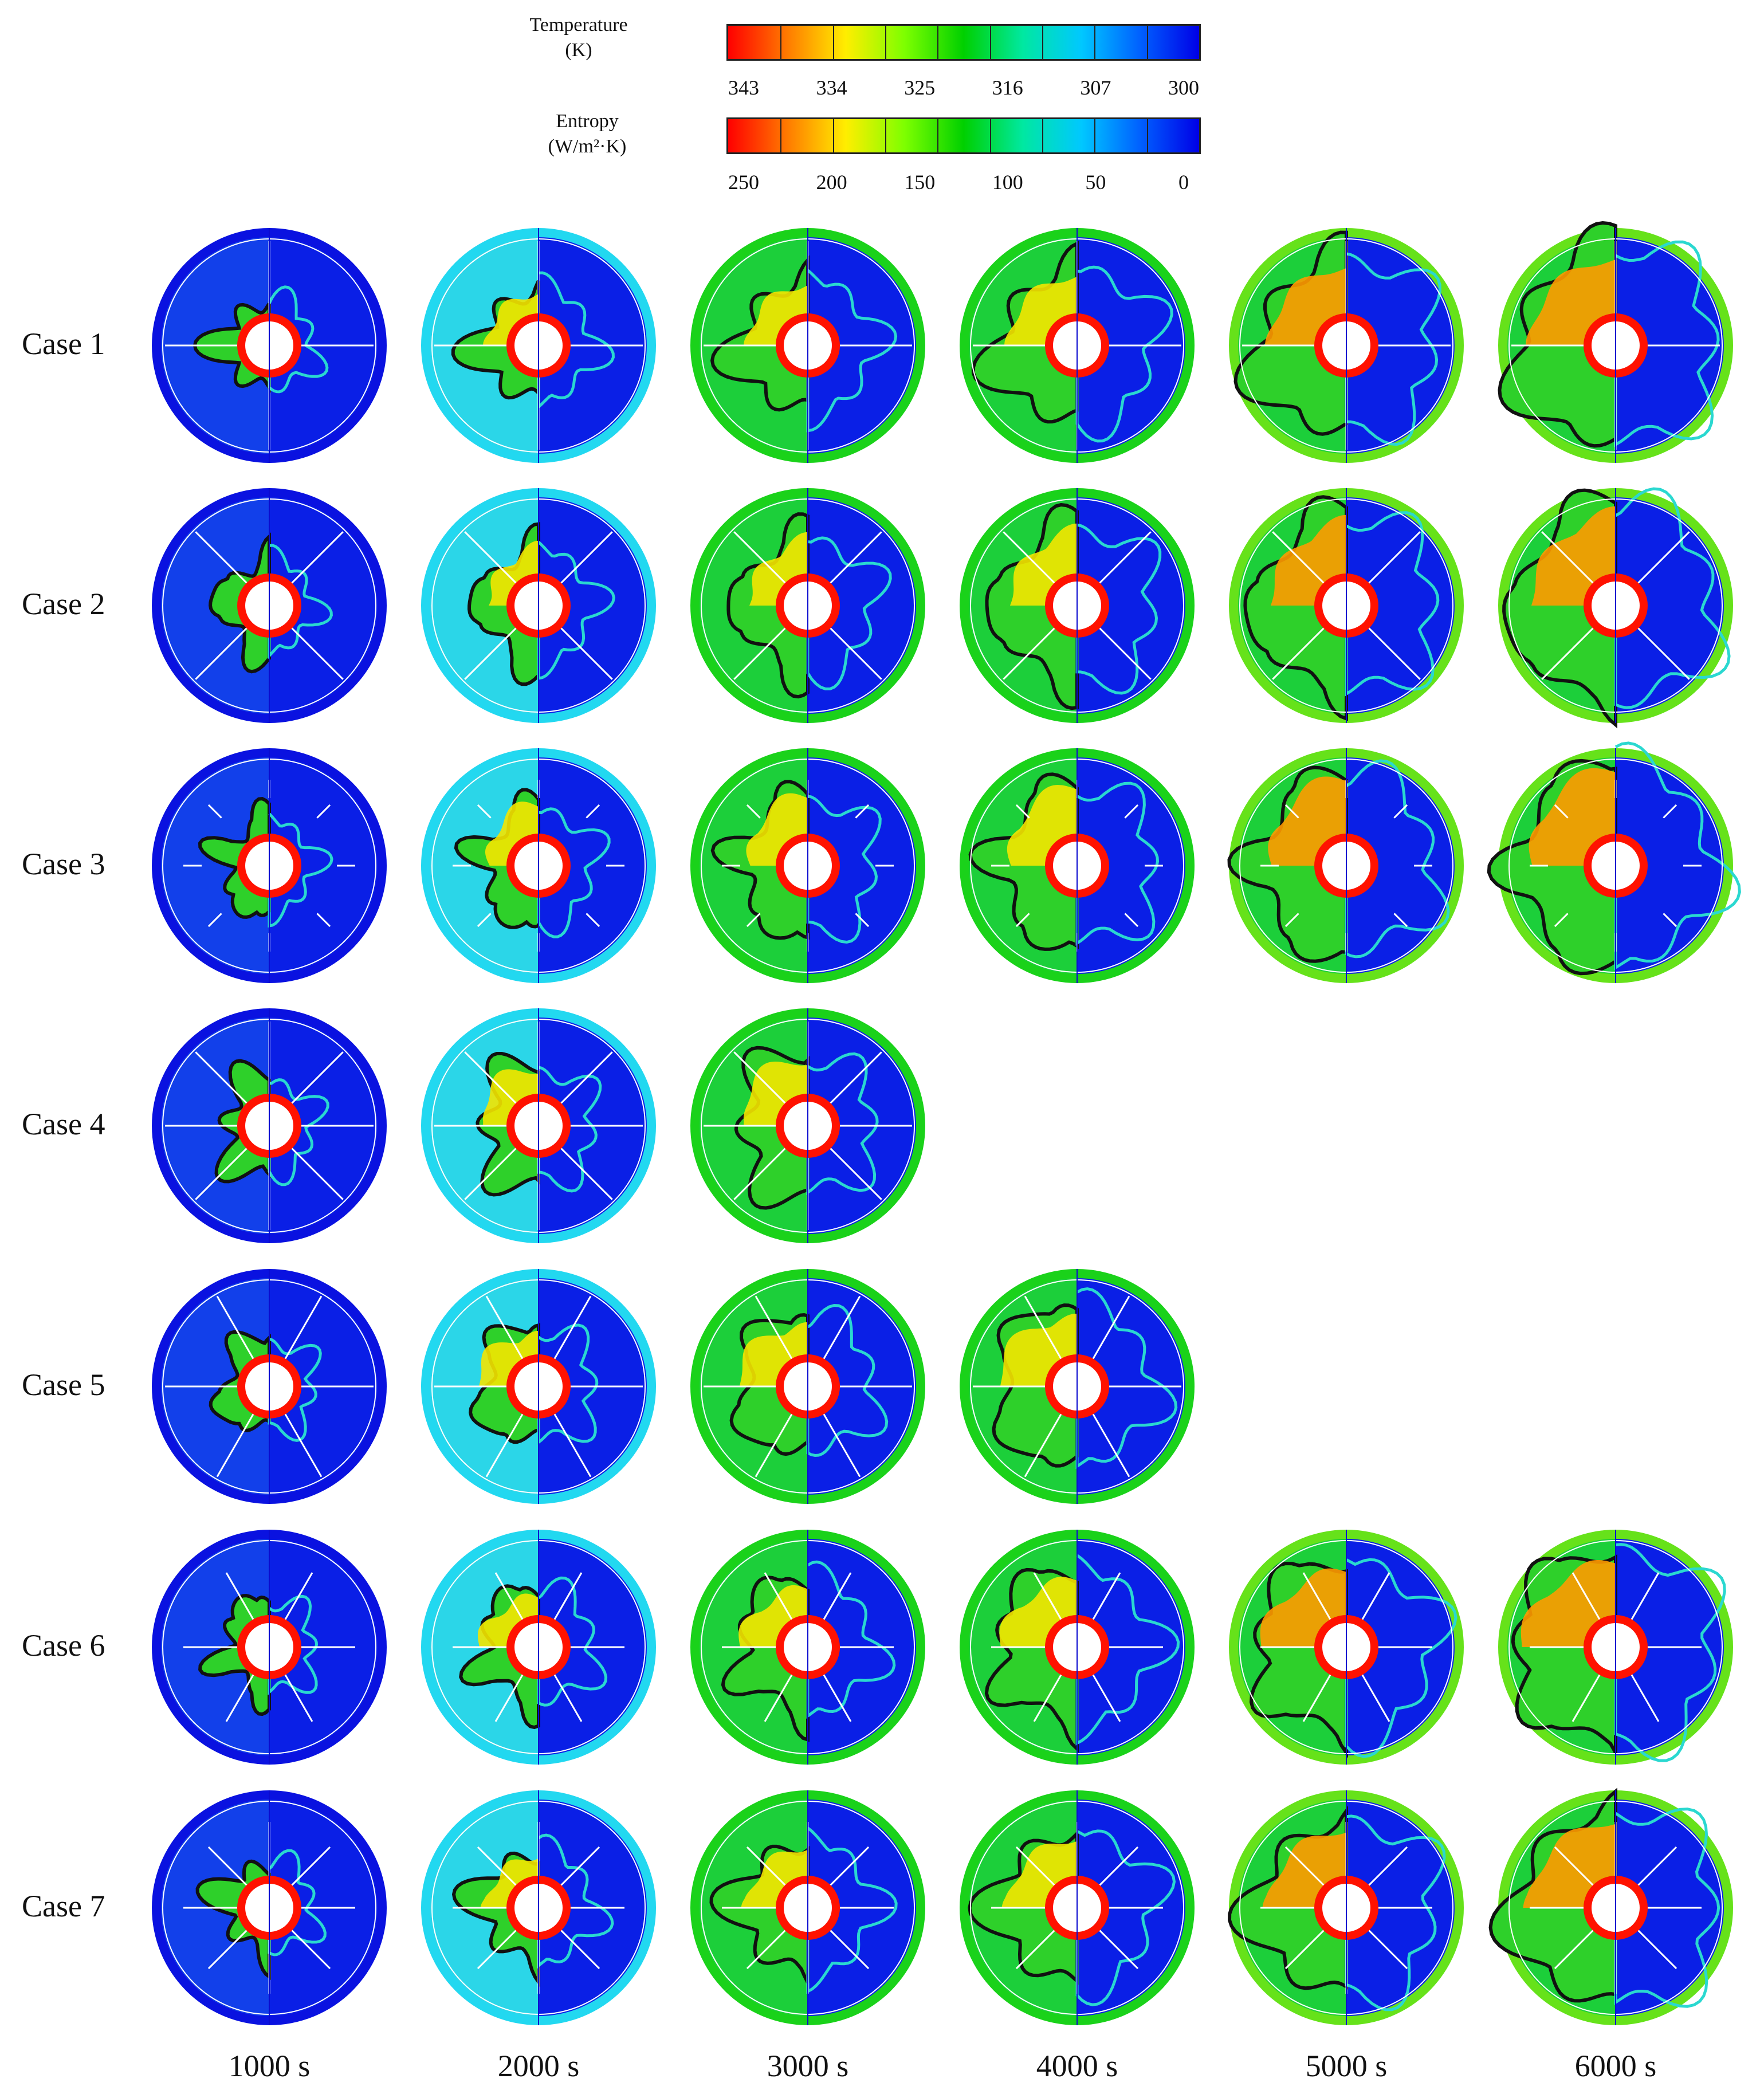 Image resolution: width=1764 pixels, height=2098 pixels. What do you see at coordinates (1007, 88) in the screenshot?
I see `temperature-tick-label: 316` at bounding box center [1007, 88].